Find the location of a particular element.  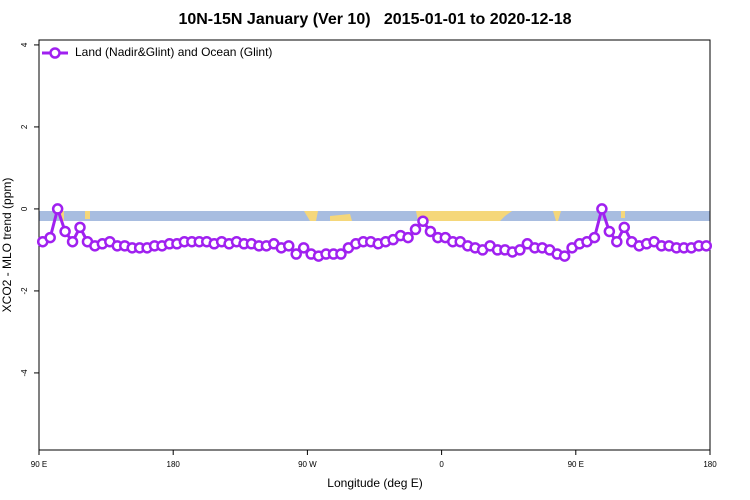

y-tick-label: 4 is located at coordinates (24, 44).